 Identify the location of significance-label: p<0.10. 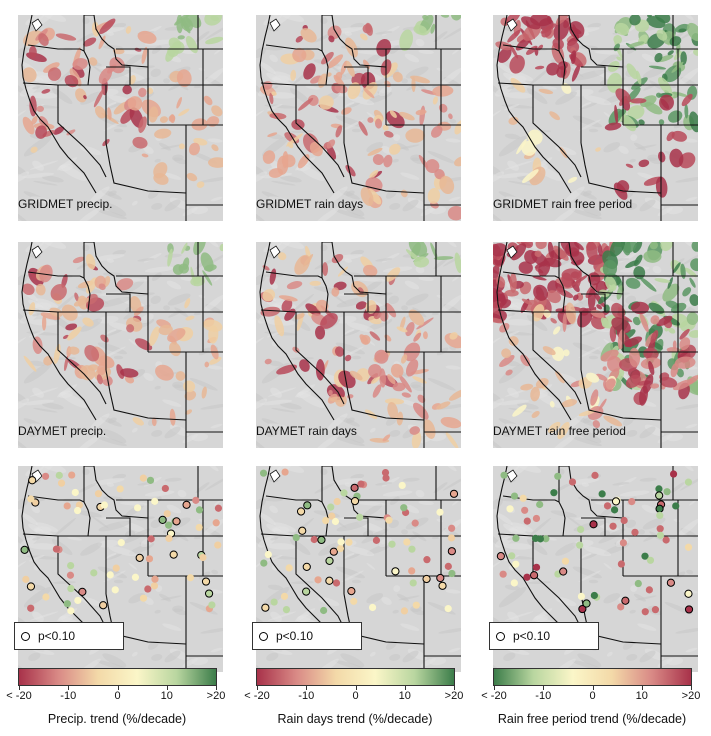
(57, 636).